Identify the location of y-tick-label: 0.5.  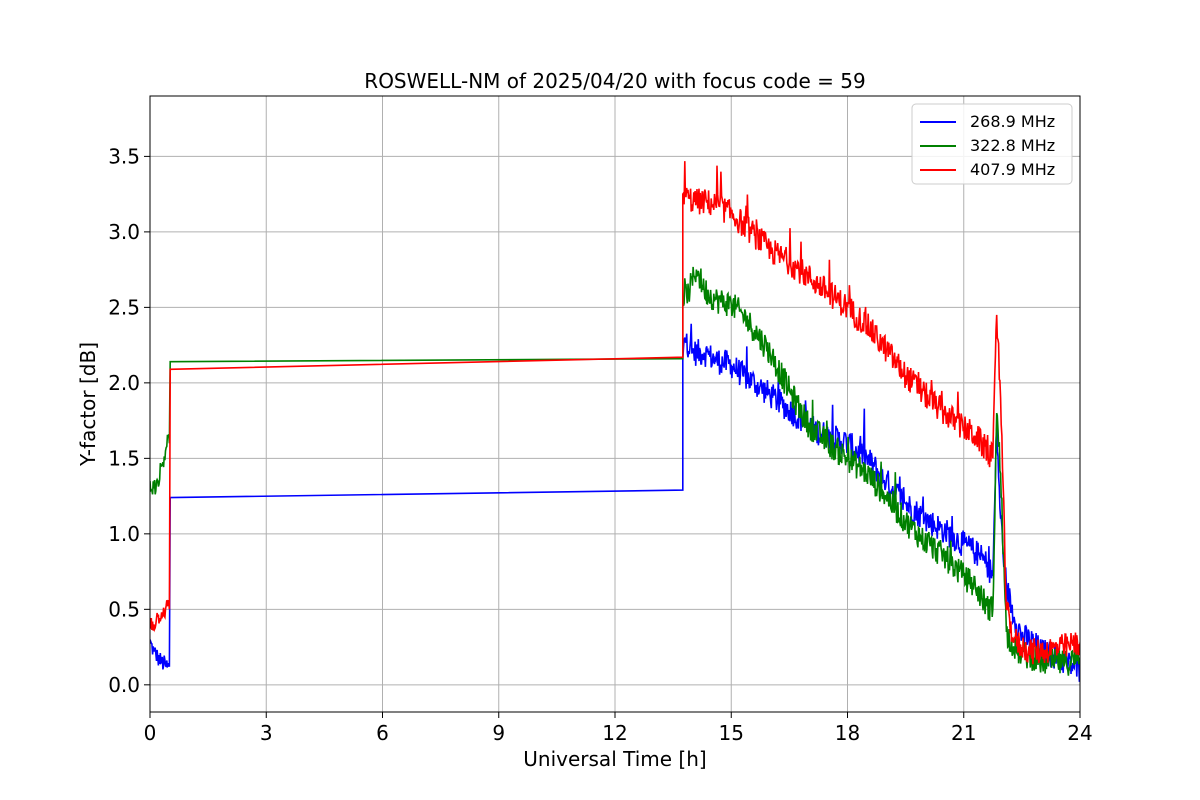
(124, 609).